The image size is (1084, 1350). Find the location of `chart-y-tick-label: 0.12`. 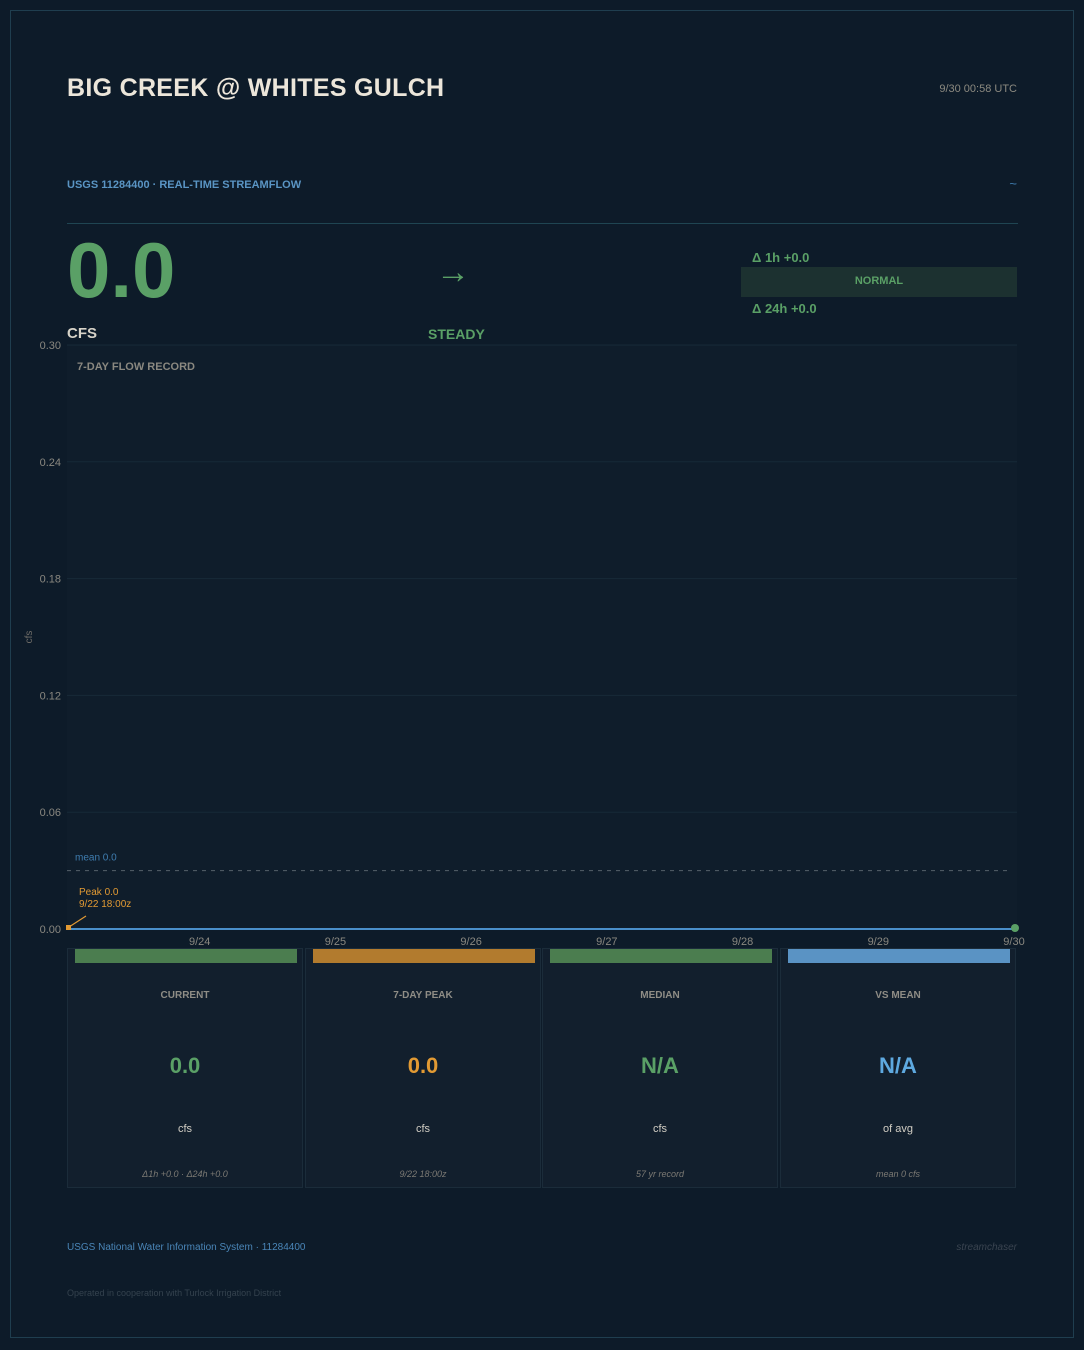

chart-y-tick-label: 0.12 is located at coordinates (50, 696).